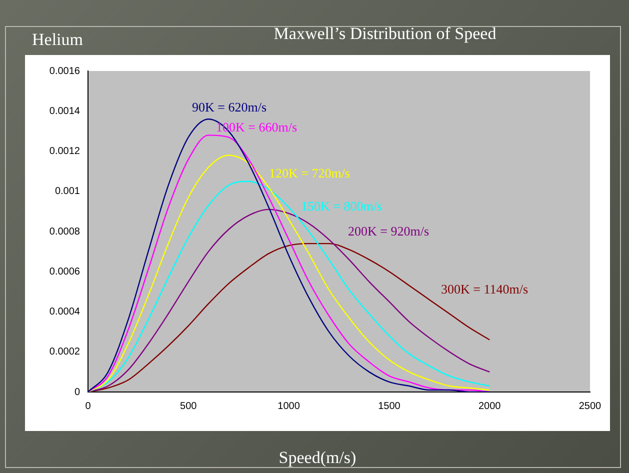 Image resolution: width=629 pixels, height=473 pixels. What do you see at coordinates (77, 392) in the screenshot?
I see `y-tick-label: 0` at bounding box center [77, 392].